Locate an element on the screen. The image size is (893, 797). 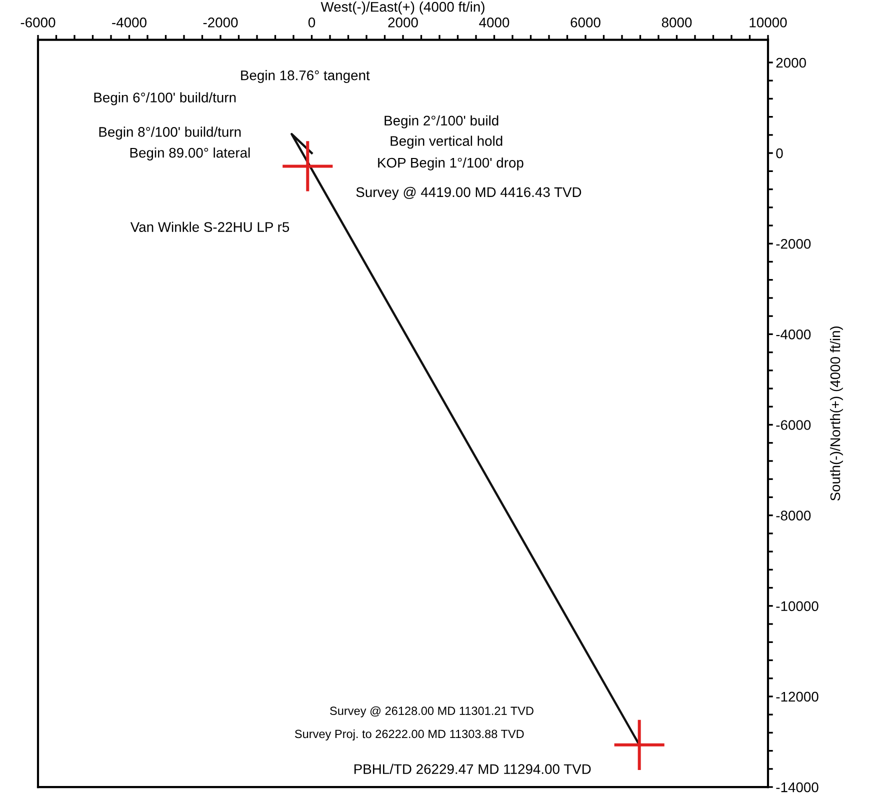
annotation: Van Winkle S-22HU LP r5 is located at coordinates (210, 227).